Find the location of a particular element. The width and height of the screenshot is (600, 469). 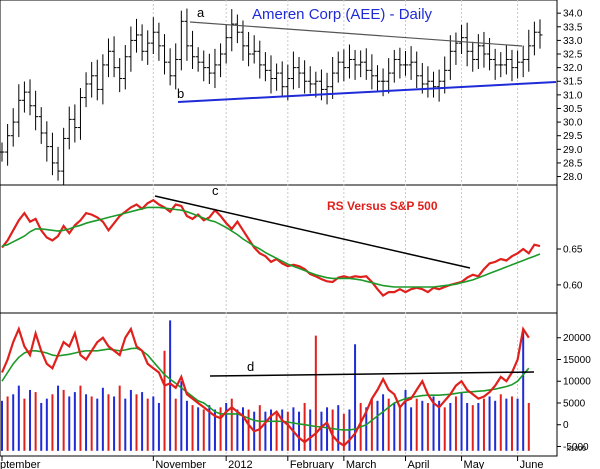

y-tick-label: 10000 is located at coordinates (577, 382).